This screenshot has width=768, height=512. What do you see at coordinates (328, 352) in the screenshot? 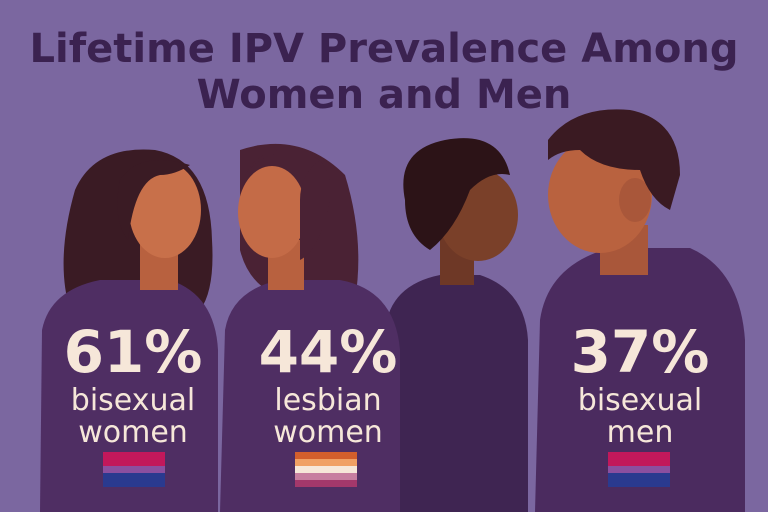
I see `percent: 44%` at bounding box center [328, 352].